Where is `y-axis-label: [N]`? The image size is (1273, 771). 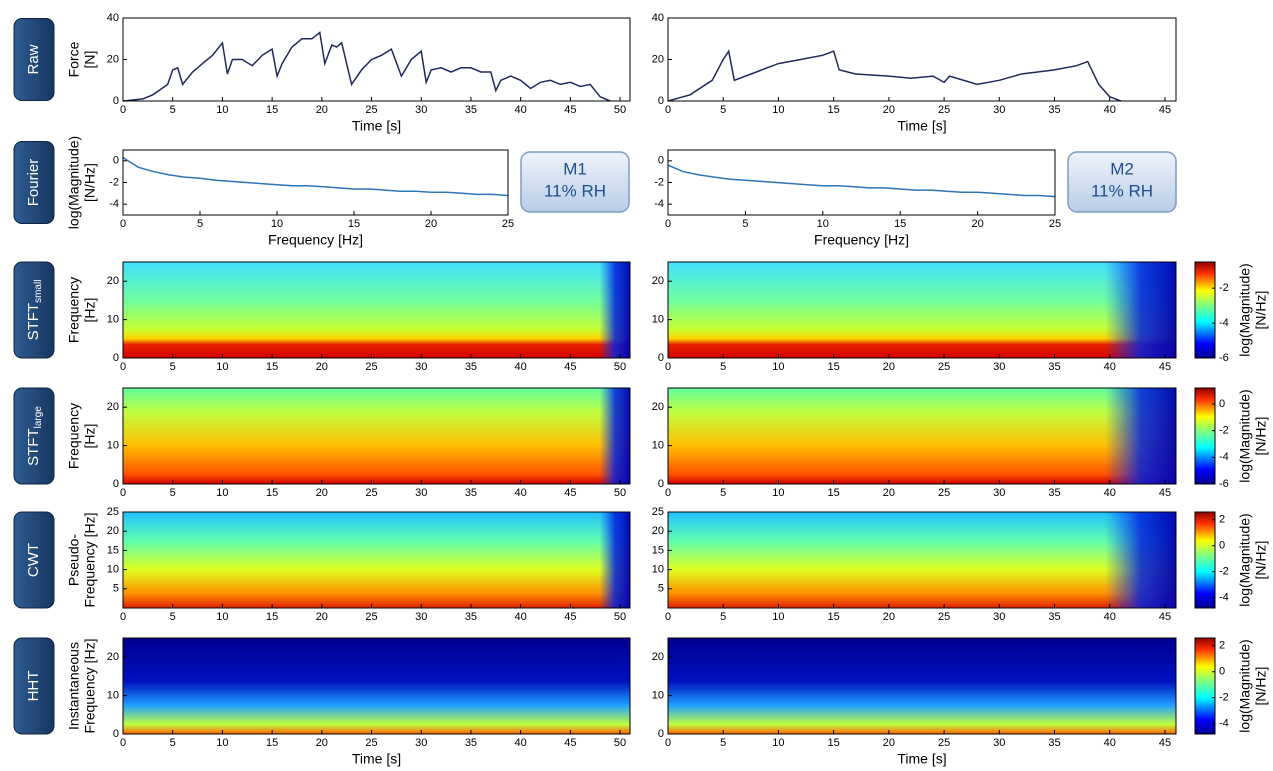
y-axis-label: [N] is located at coordinates (90, 60).